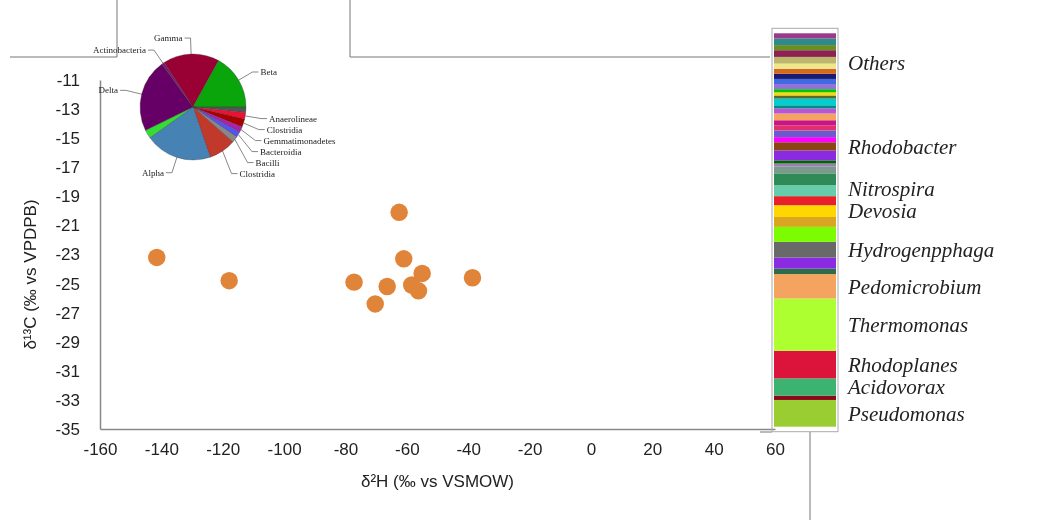  What do you see at coordinates (877, 63) in the screenshot?
I see `text: Others` at bounding box center [877, 63].